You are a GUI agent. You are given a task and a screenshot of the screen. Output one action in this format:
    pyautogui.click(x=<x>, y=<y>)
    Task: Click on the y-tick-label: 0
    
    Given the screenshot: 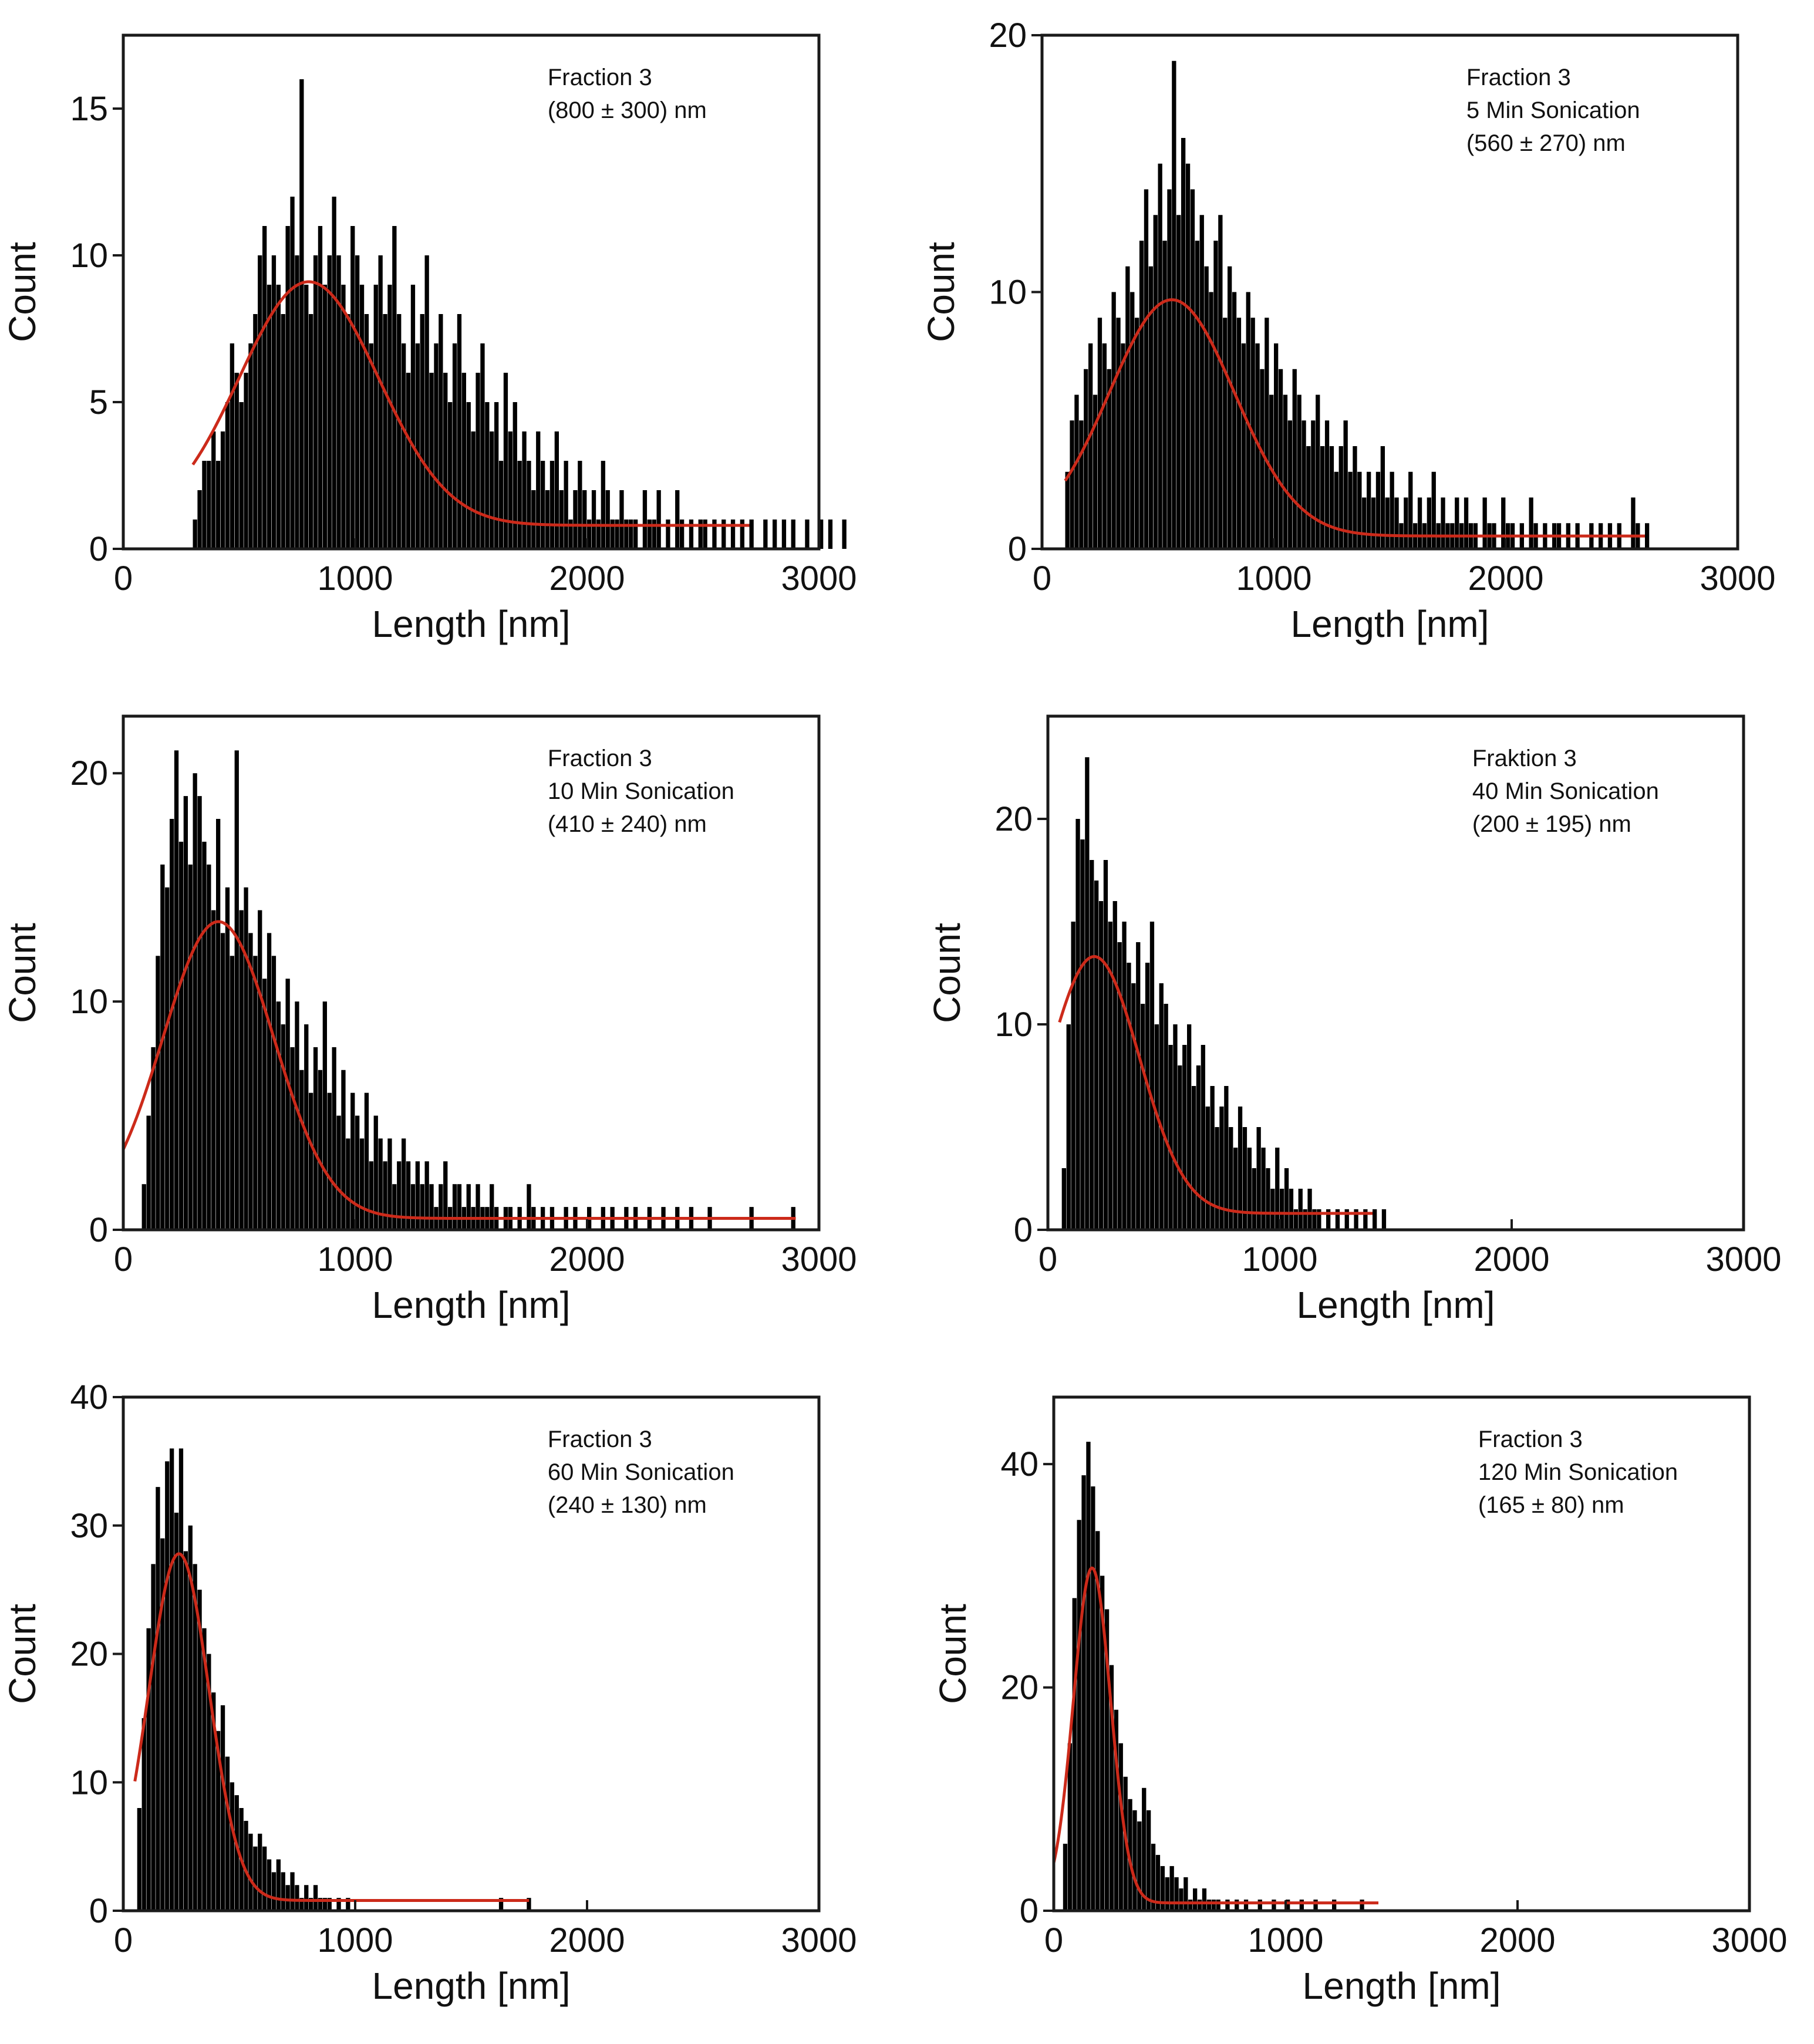 What is the action you would take?
    pyautogui.click(x=1029, y=1911)
    